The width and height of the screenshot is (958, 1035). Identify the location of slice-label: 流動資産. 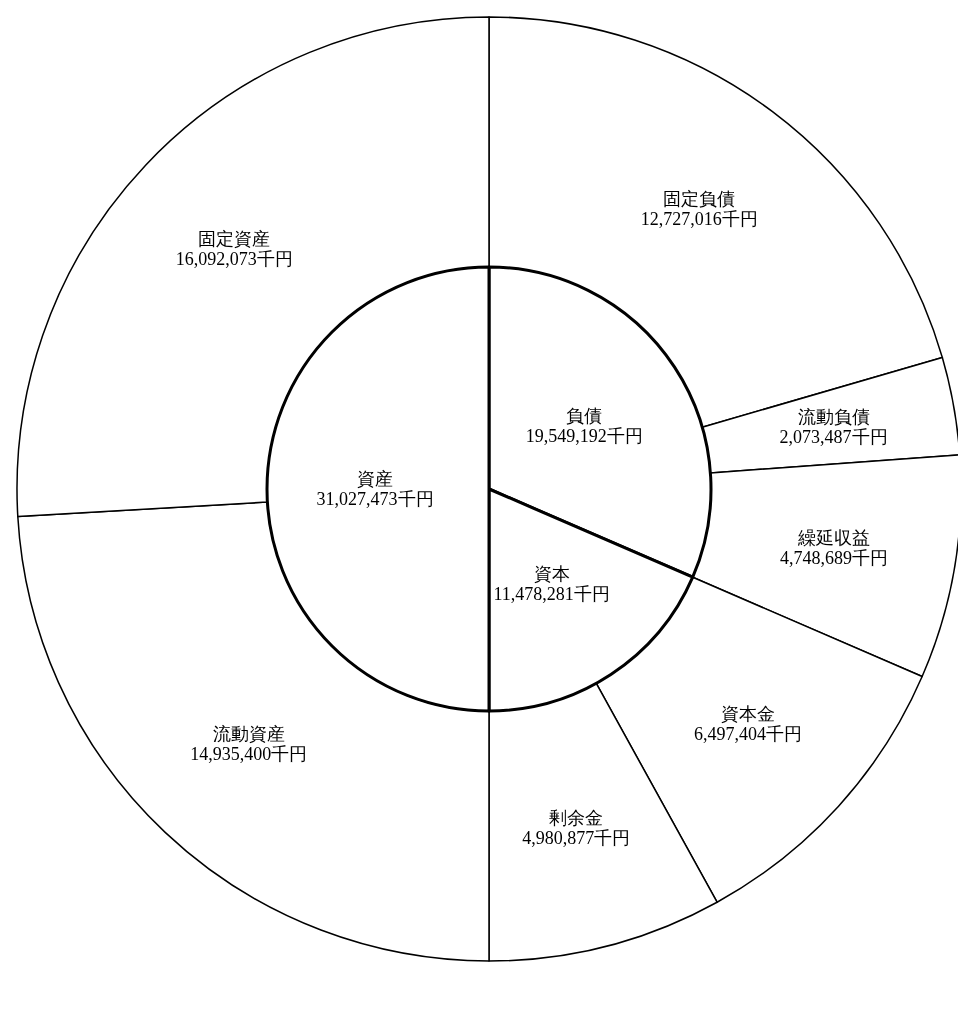
(248, 733).